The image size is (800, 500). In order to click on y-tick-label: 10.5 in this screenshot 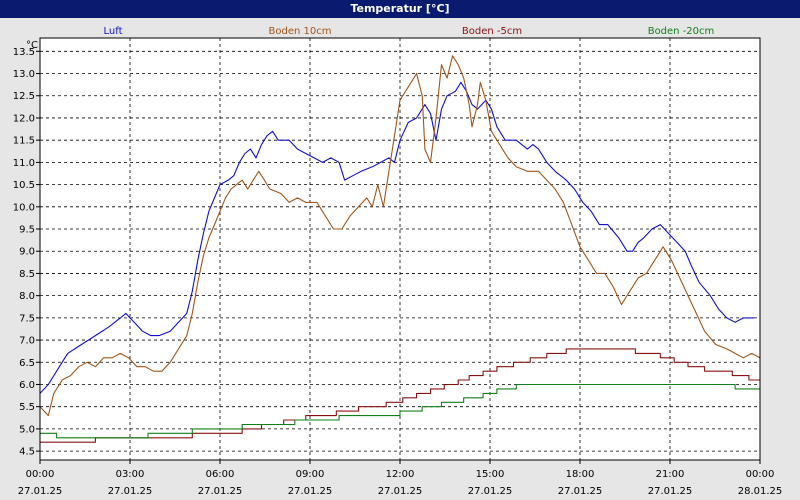, I will do `click(24, 185)`.